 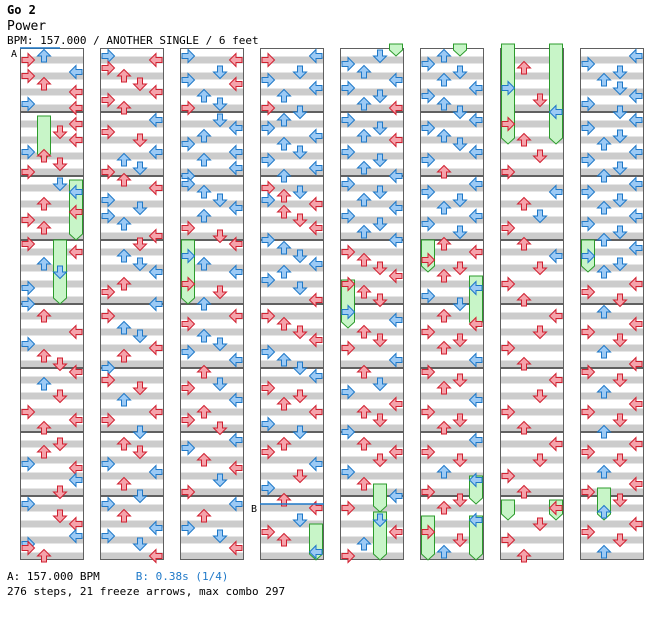 What do you see at coordinates (146, 576) in the screenshot?
I see `footer-bpm-row: A: 157.000 BPM B: 0.38s (1/4)` at bounding box center [146, 576].